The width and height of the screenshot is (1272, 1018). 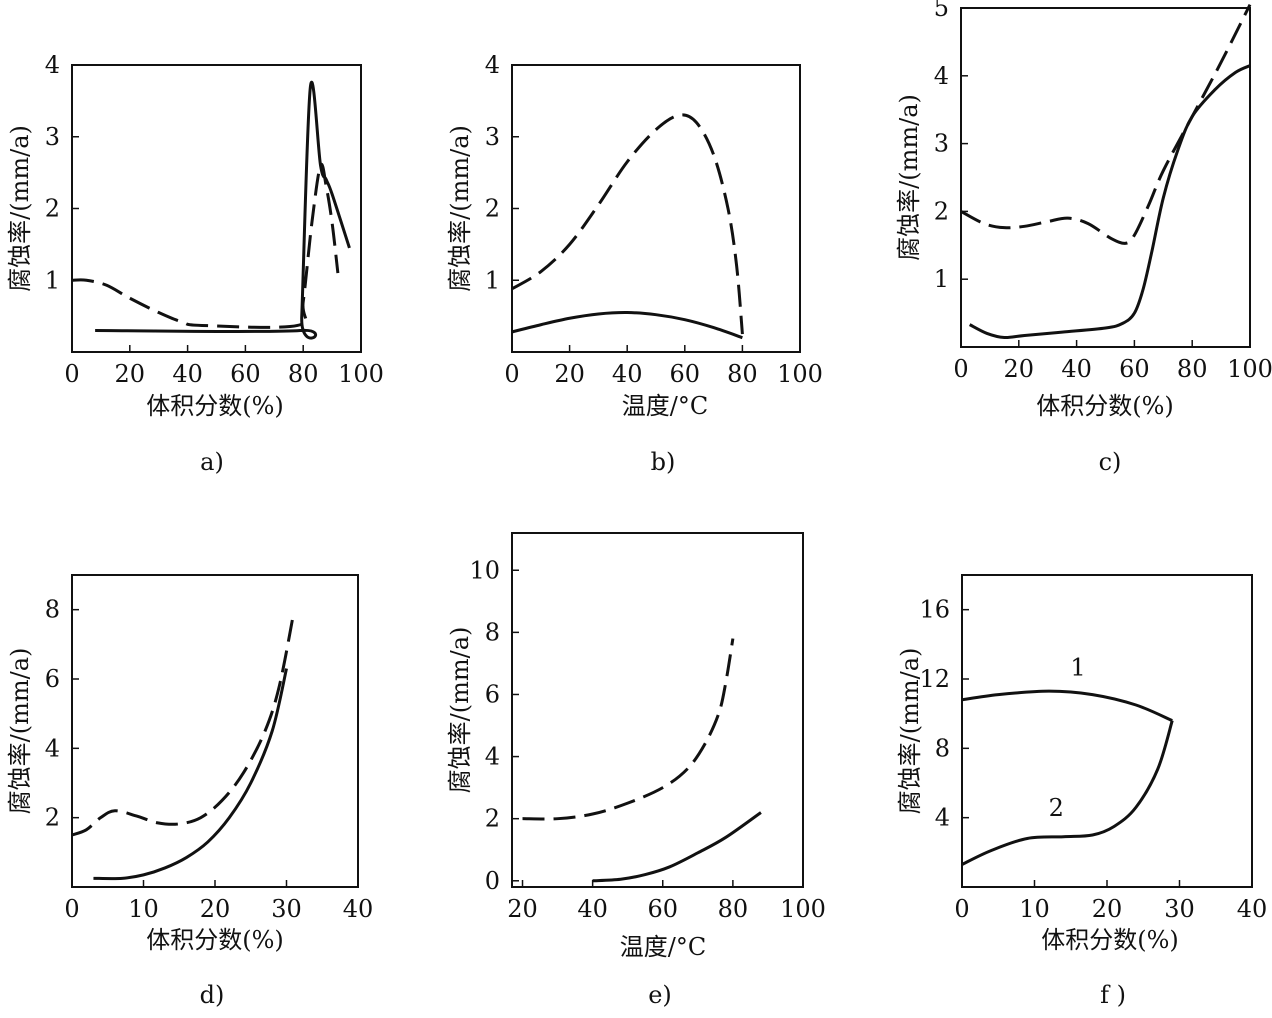 What do you see at coordinates (660, 995) in the screenshot?
I see `panel-caption: e)` at bounding box center [660, 995].